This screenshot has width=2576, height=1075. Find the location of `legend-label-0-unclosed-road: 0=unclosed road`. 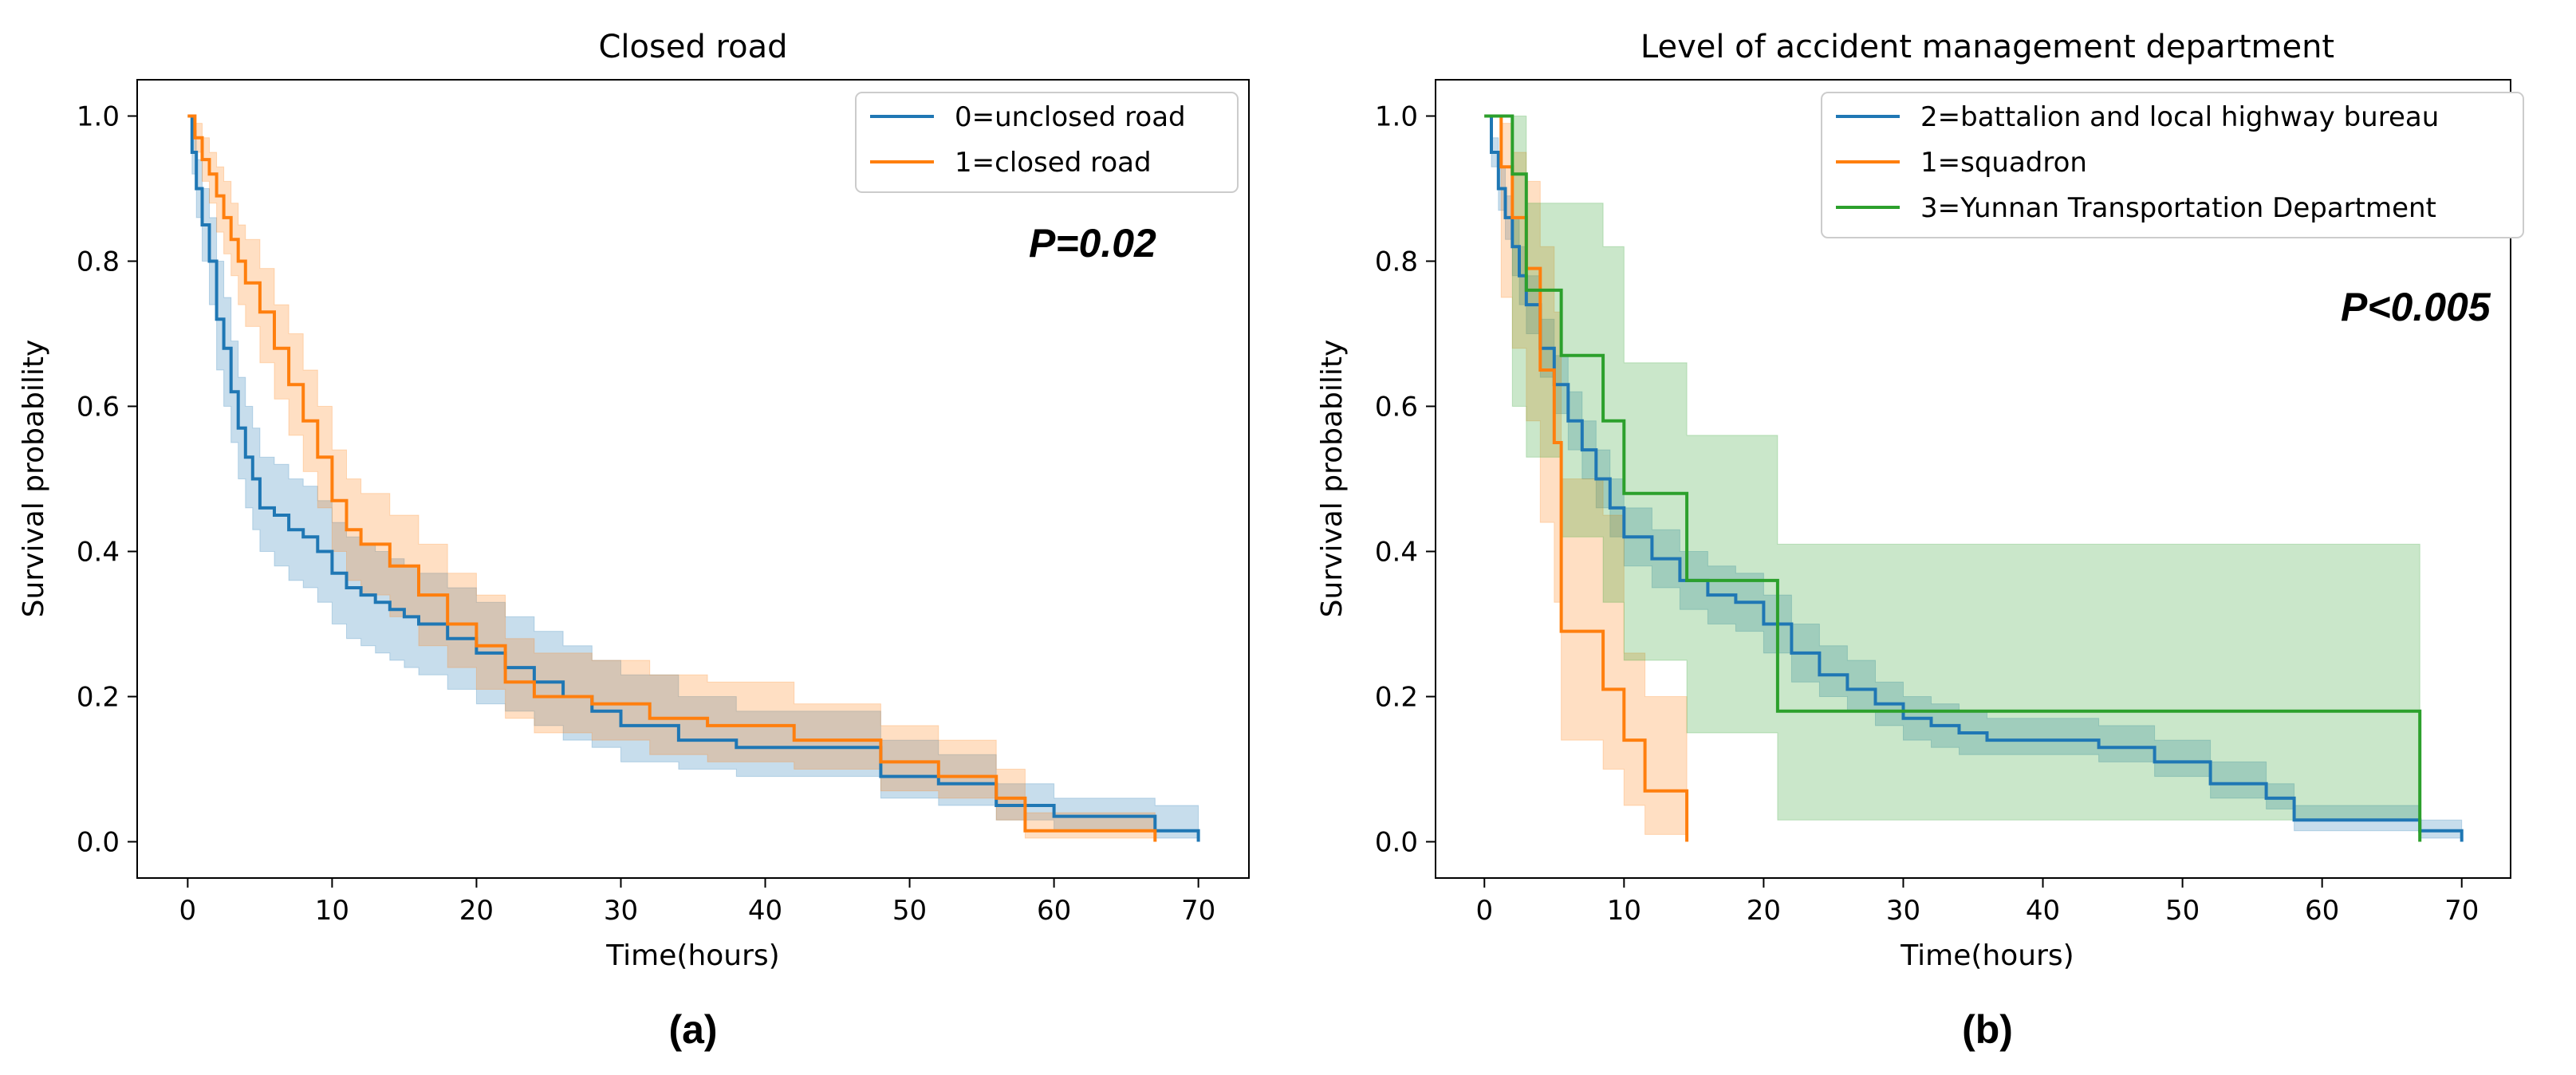

legend-label-0-unclosed-road: 0=unclosed road is located at coordinates (1070, 117).